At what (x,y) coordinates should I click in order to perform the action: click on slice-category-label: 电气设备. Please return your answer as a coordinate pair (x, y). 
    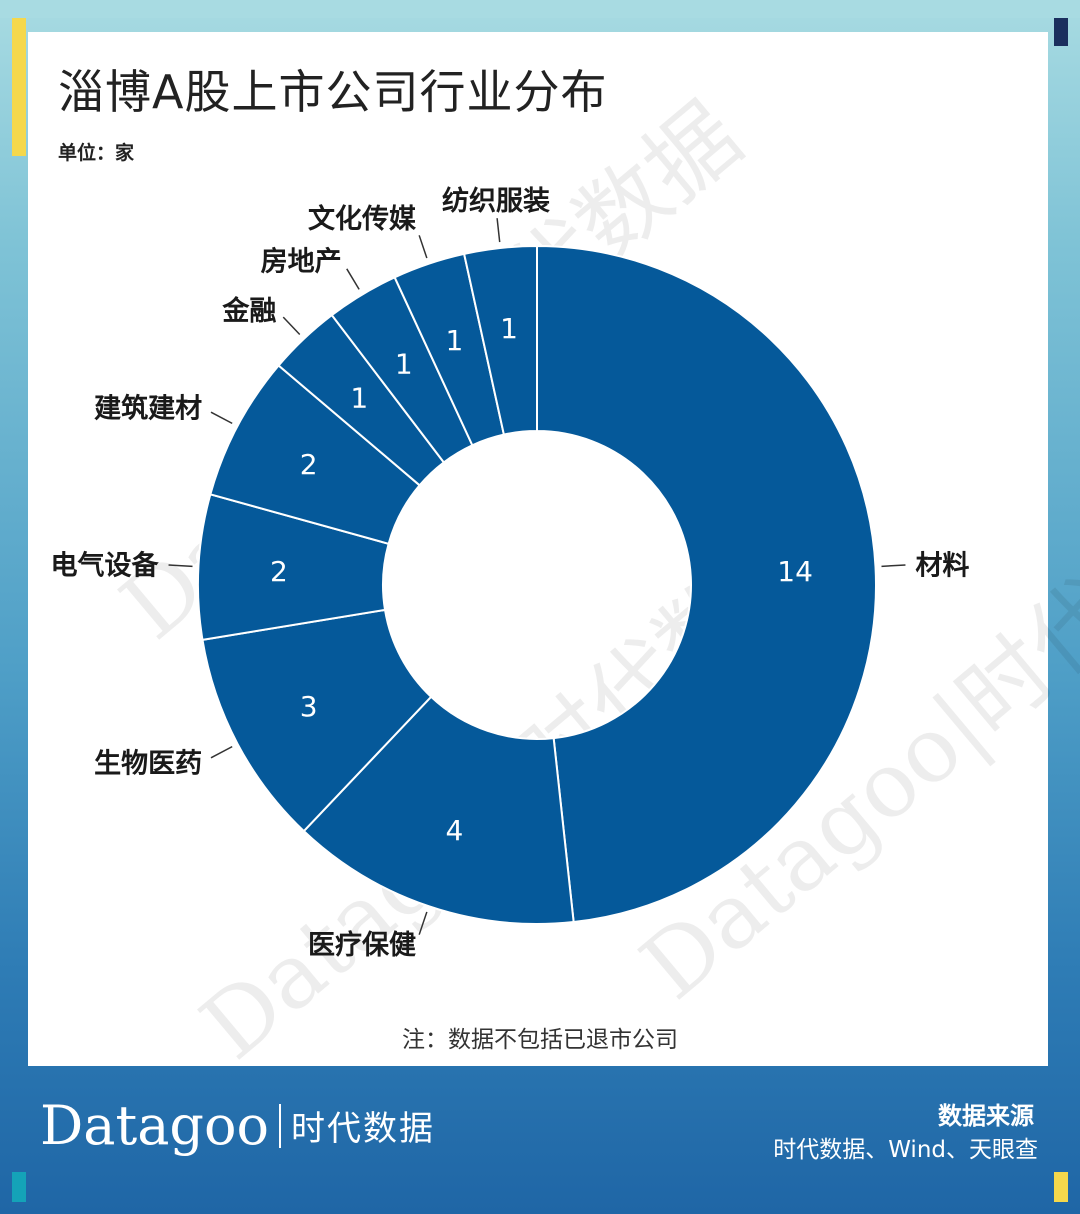
    Looking at the image, I should click on (105, 565).